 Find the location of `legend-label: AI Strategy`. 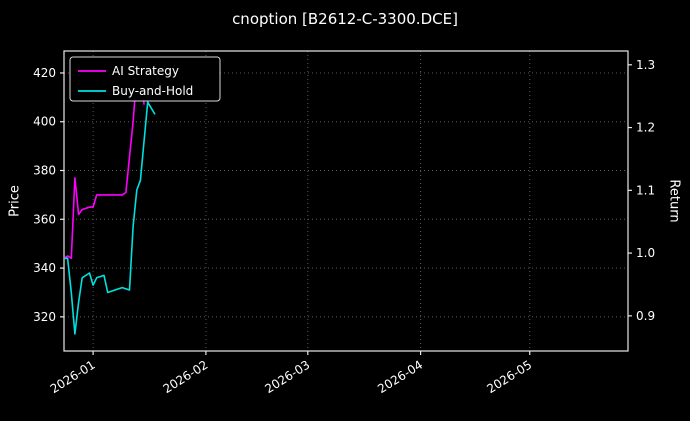

legend-label: AI Strategy is located at coordinates (145, 71).